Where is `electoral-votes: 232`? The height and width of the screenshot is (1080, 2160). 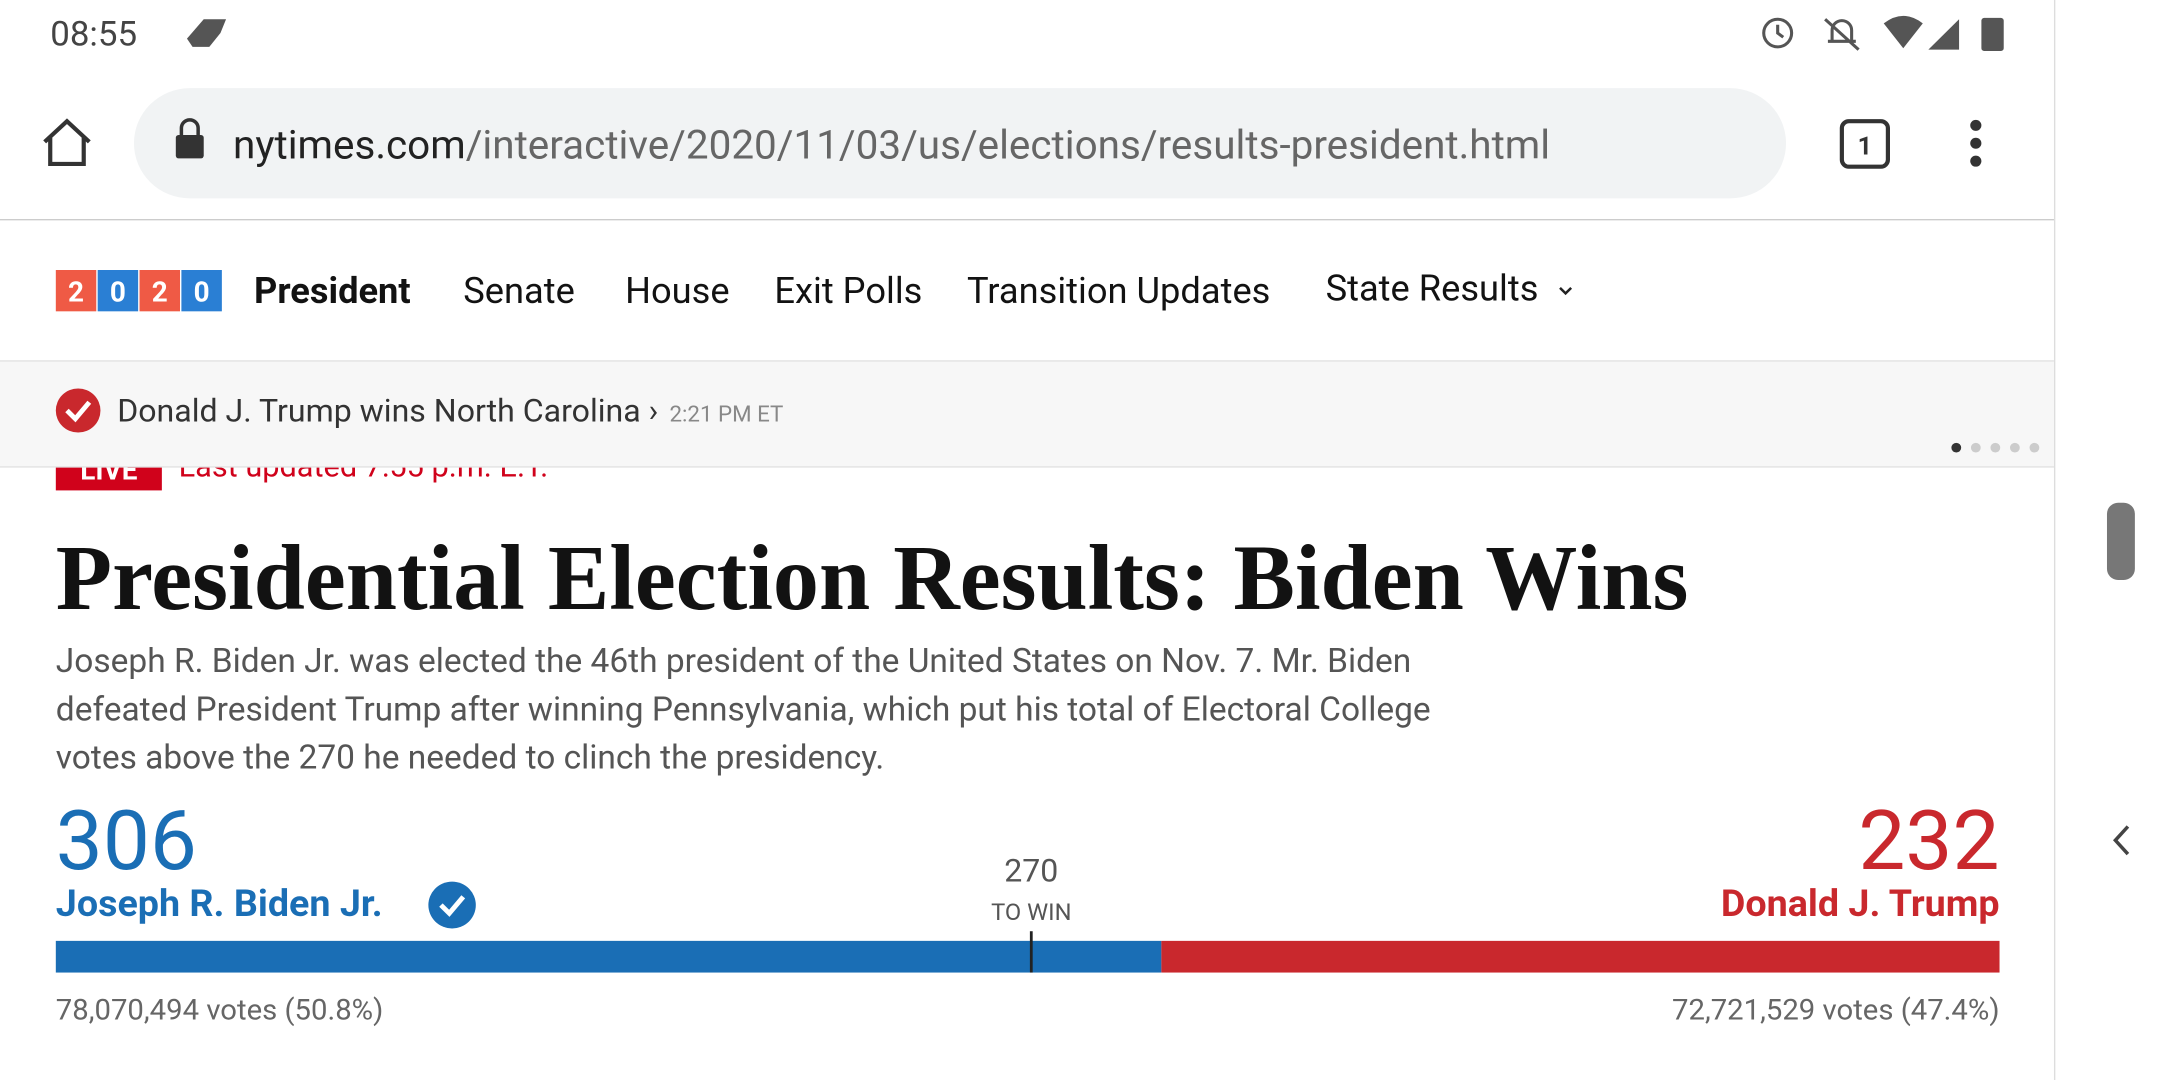
electoral-votes: 232 is located at coordinates (1928, 842).